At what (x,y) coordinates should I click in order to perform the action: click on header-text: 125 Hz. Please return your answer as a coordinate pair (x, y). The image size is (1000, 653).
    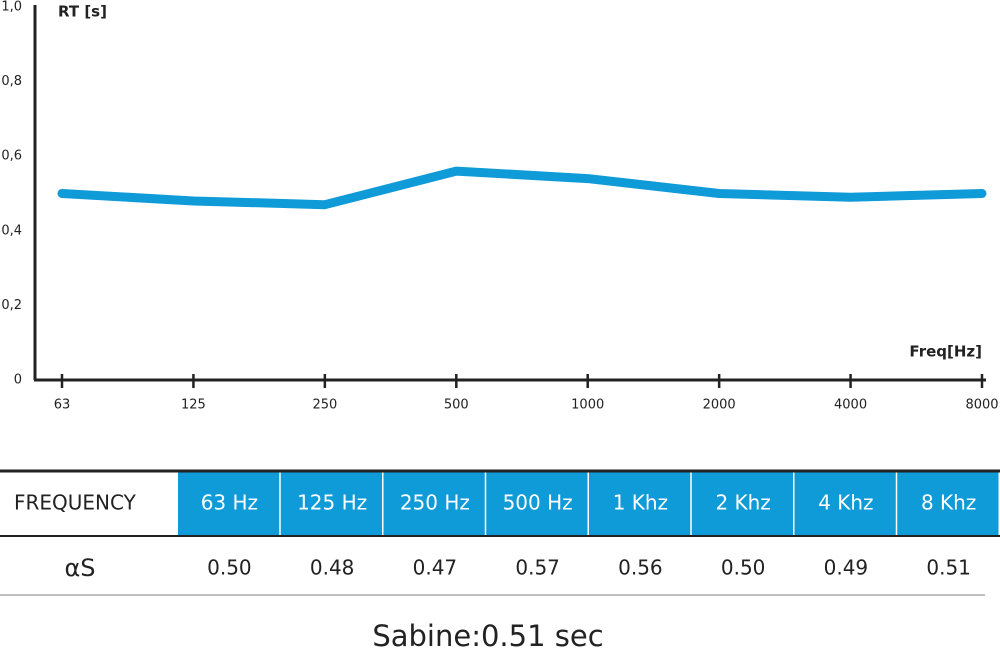
    Looking at the image, I should click on (332, 503).